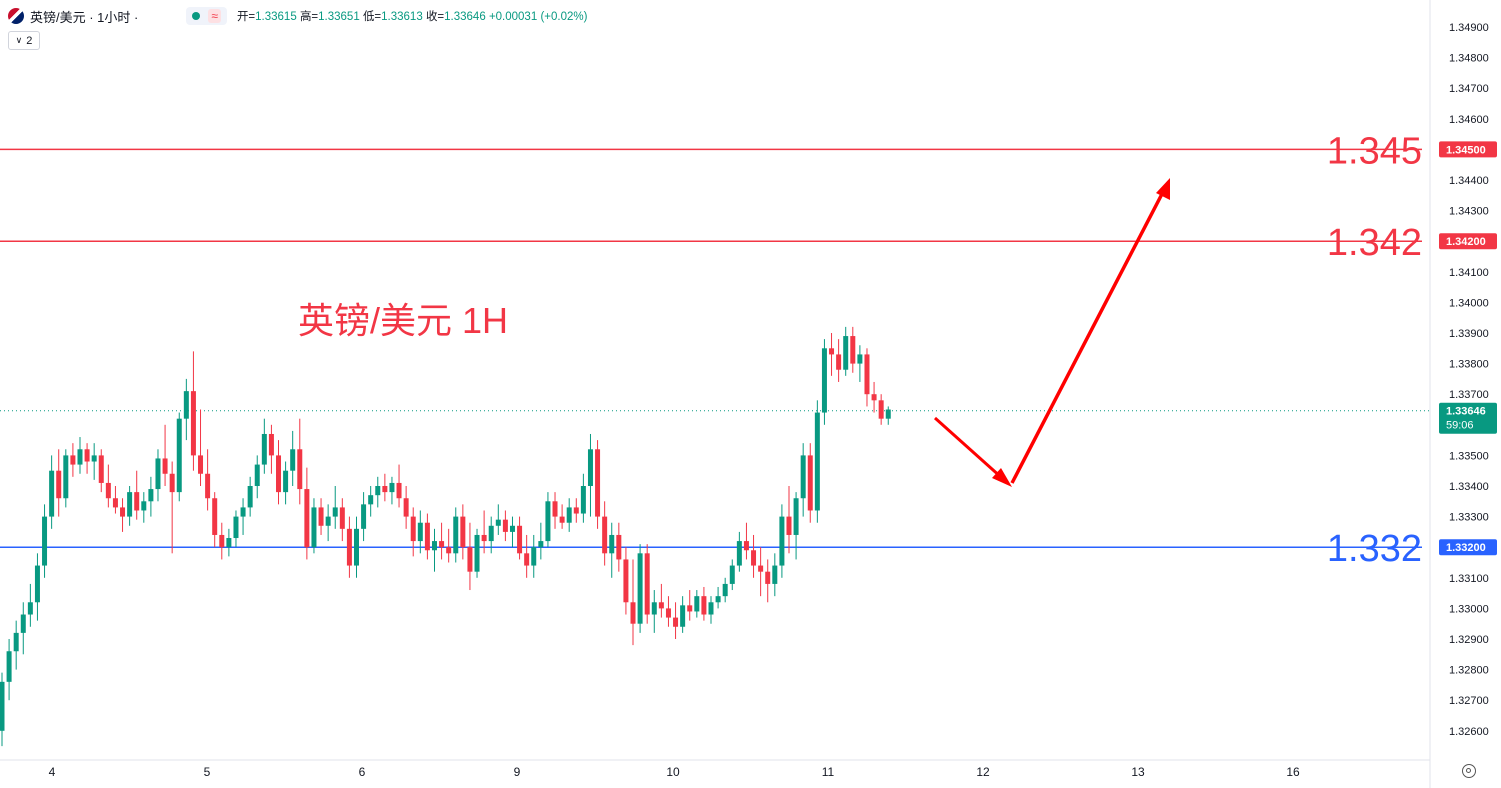 The height and width of the screenshot is (788, 1501). I want to click on forecast-arrow-down-head, so click(1002, 477).